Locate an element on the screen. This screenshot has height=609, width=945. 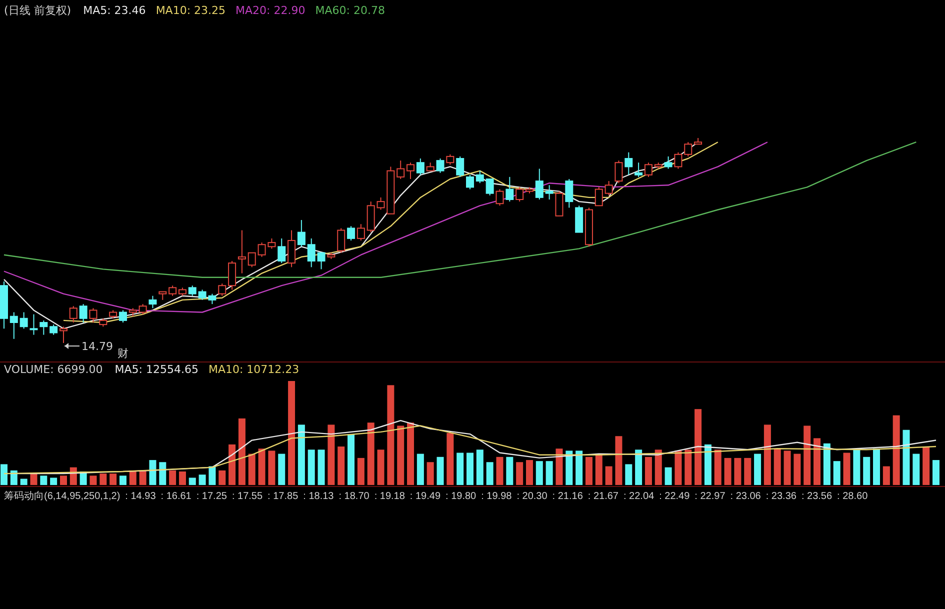
text: : 23.56 is located at coordinates (816, 496).